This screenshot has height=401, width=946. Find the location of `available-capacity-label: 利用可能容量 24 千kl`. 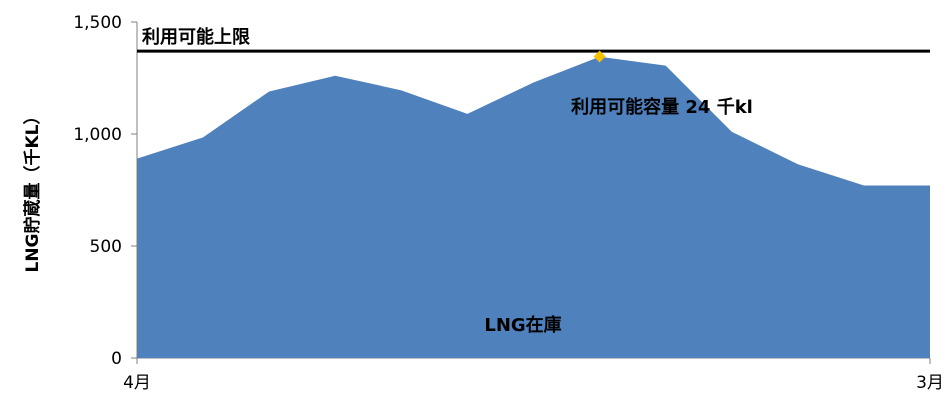

available-capacity-label: 利用可能容量 24 千kl is located at coordinates (662, 107).